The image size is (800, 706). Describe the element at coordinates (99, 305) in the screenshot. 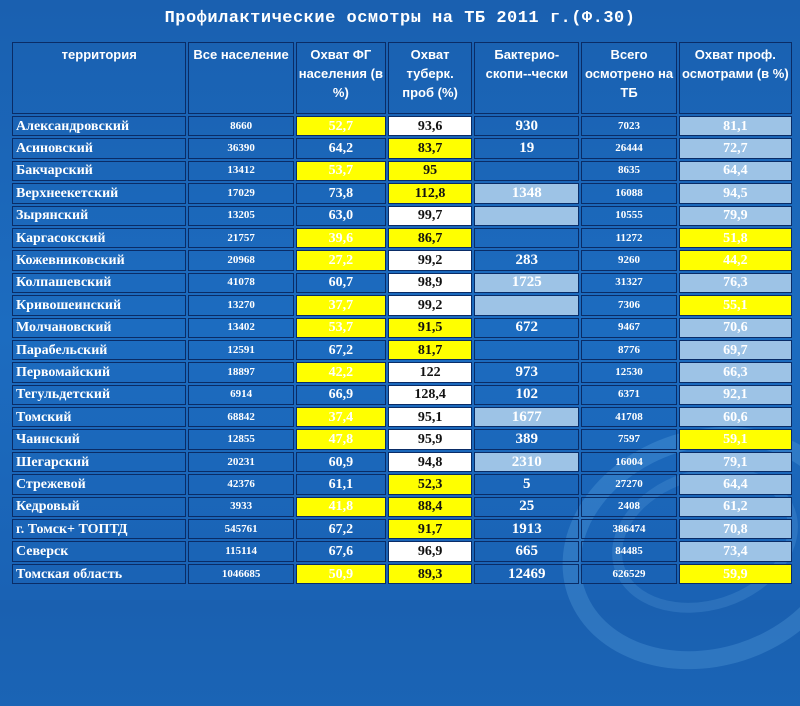

I see `territory-cell: Кривошеинский` at that location.